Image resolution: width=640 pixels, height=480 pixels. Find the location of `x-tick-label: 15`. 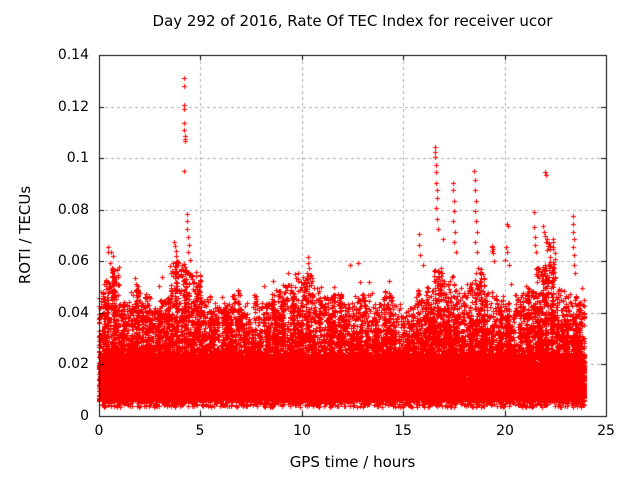

x-tick-label: 15 is located at coordinates (403, 431).